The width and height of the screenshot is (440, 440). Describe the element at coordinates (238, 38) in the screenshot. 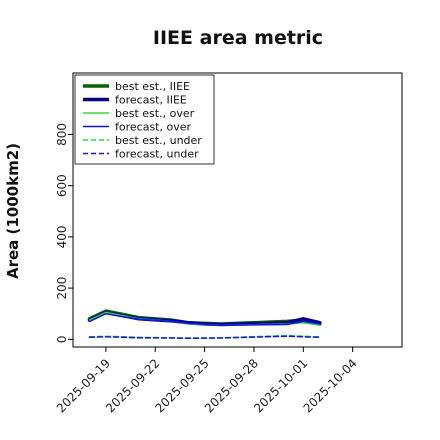

I see `chart-title: IIEE area metric` at that location.